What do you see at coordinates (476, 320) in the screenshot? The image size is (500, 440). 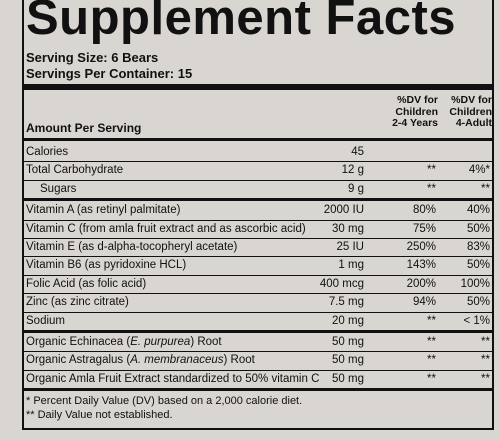 I see `daily-value: < 1%` at bounding box center [476, 320].